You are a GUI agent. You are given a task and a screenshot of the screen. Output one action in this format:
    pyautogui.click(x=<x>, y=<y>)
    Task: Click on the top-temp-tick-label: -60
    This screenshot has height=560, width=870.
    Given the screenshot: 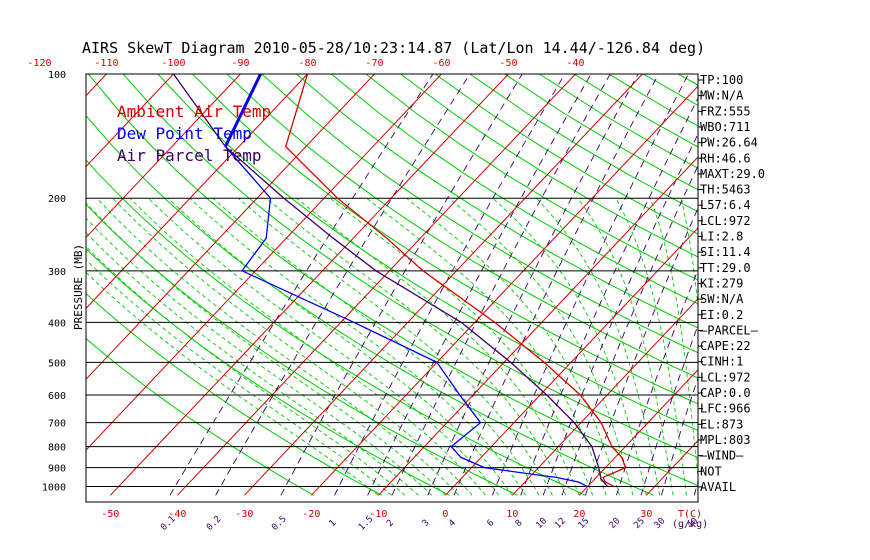 What is the action you would take?
    pyautogui.click(x=441, y=63)
    